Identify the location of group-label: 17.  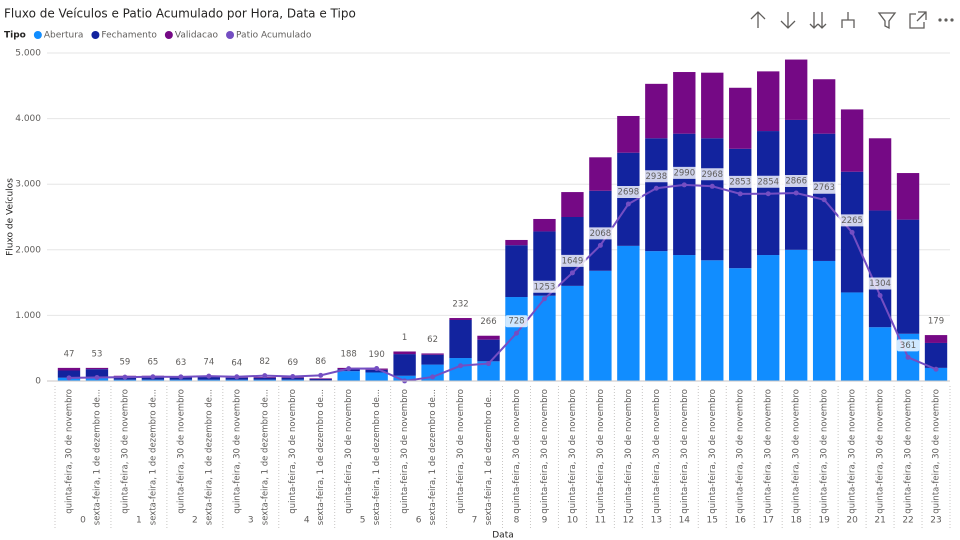
(767, 521).